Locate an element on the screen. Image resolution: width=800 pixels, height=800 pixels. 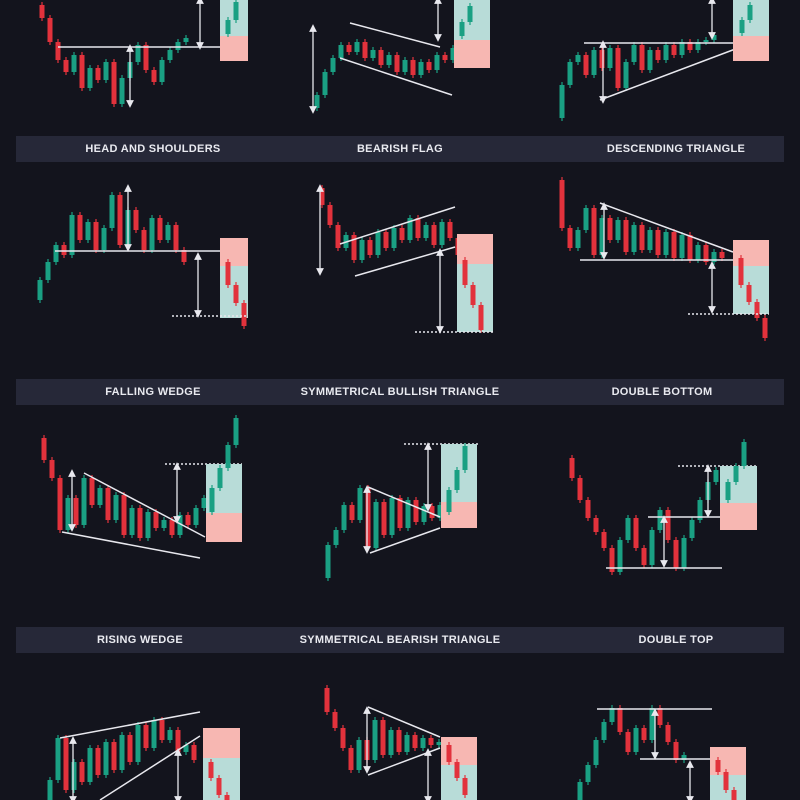
pattern-inverse-head-and-shoulders is located at coordinates (143, 54).